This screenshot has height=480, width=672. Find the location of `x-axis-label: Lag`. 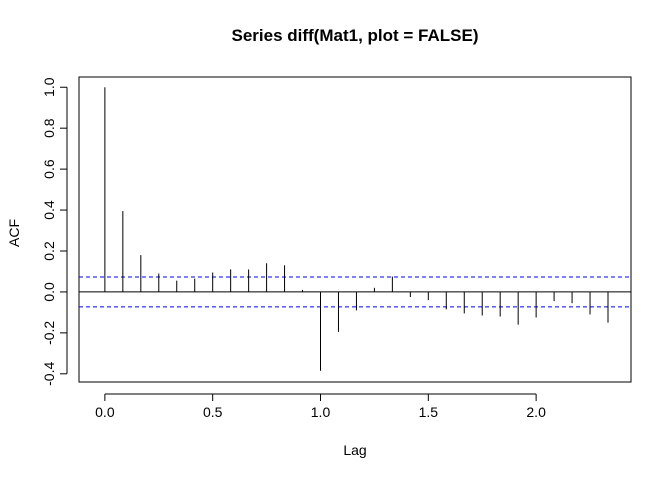

x-axis-label: Lag is located at coordinates (354, 450).